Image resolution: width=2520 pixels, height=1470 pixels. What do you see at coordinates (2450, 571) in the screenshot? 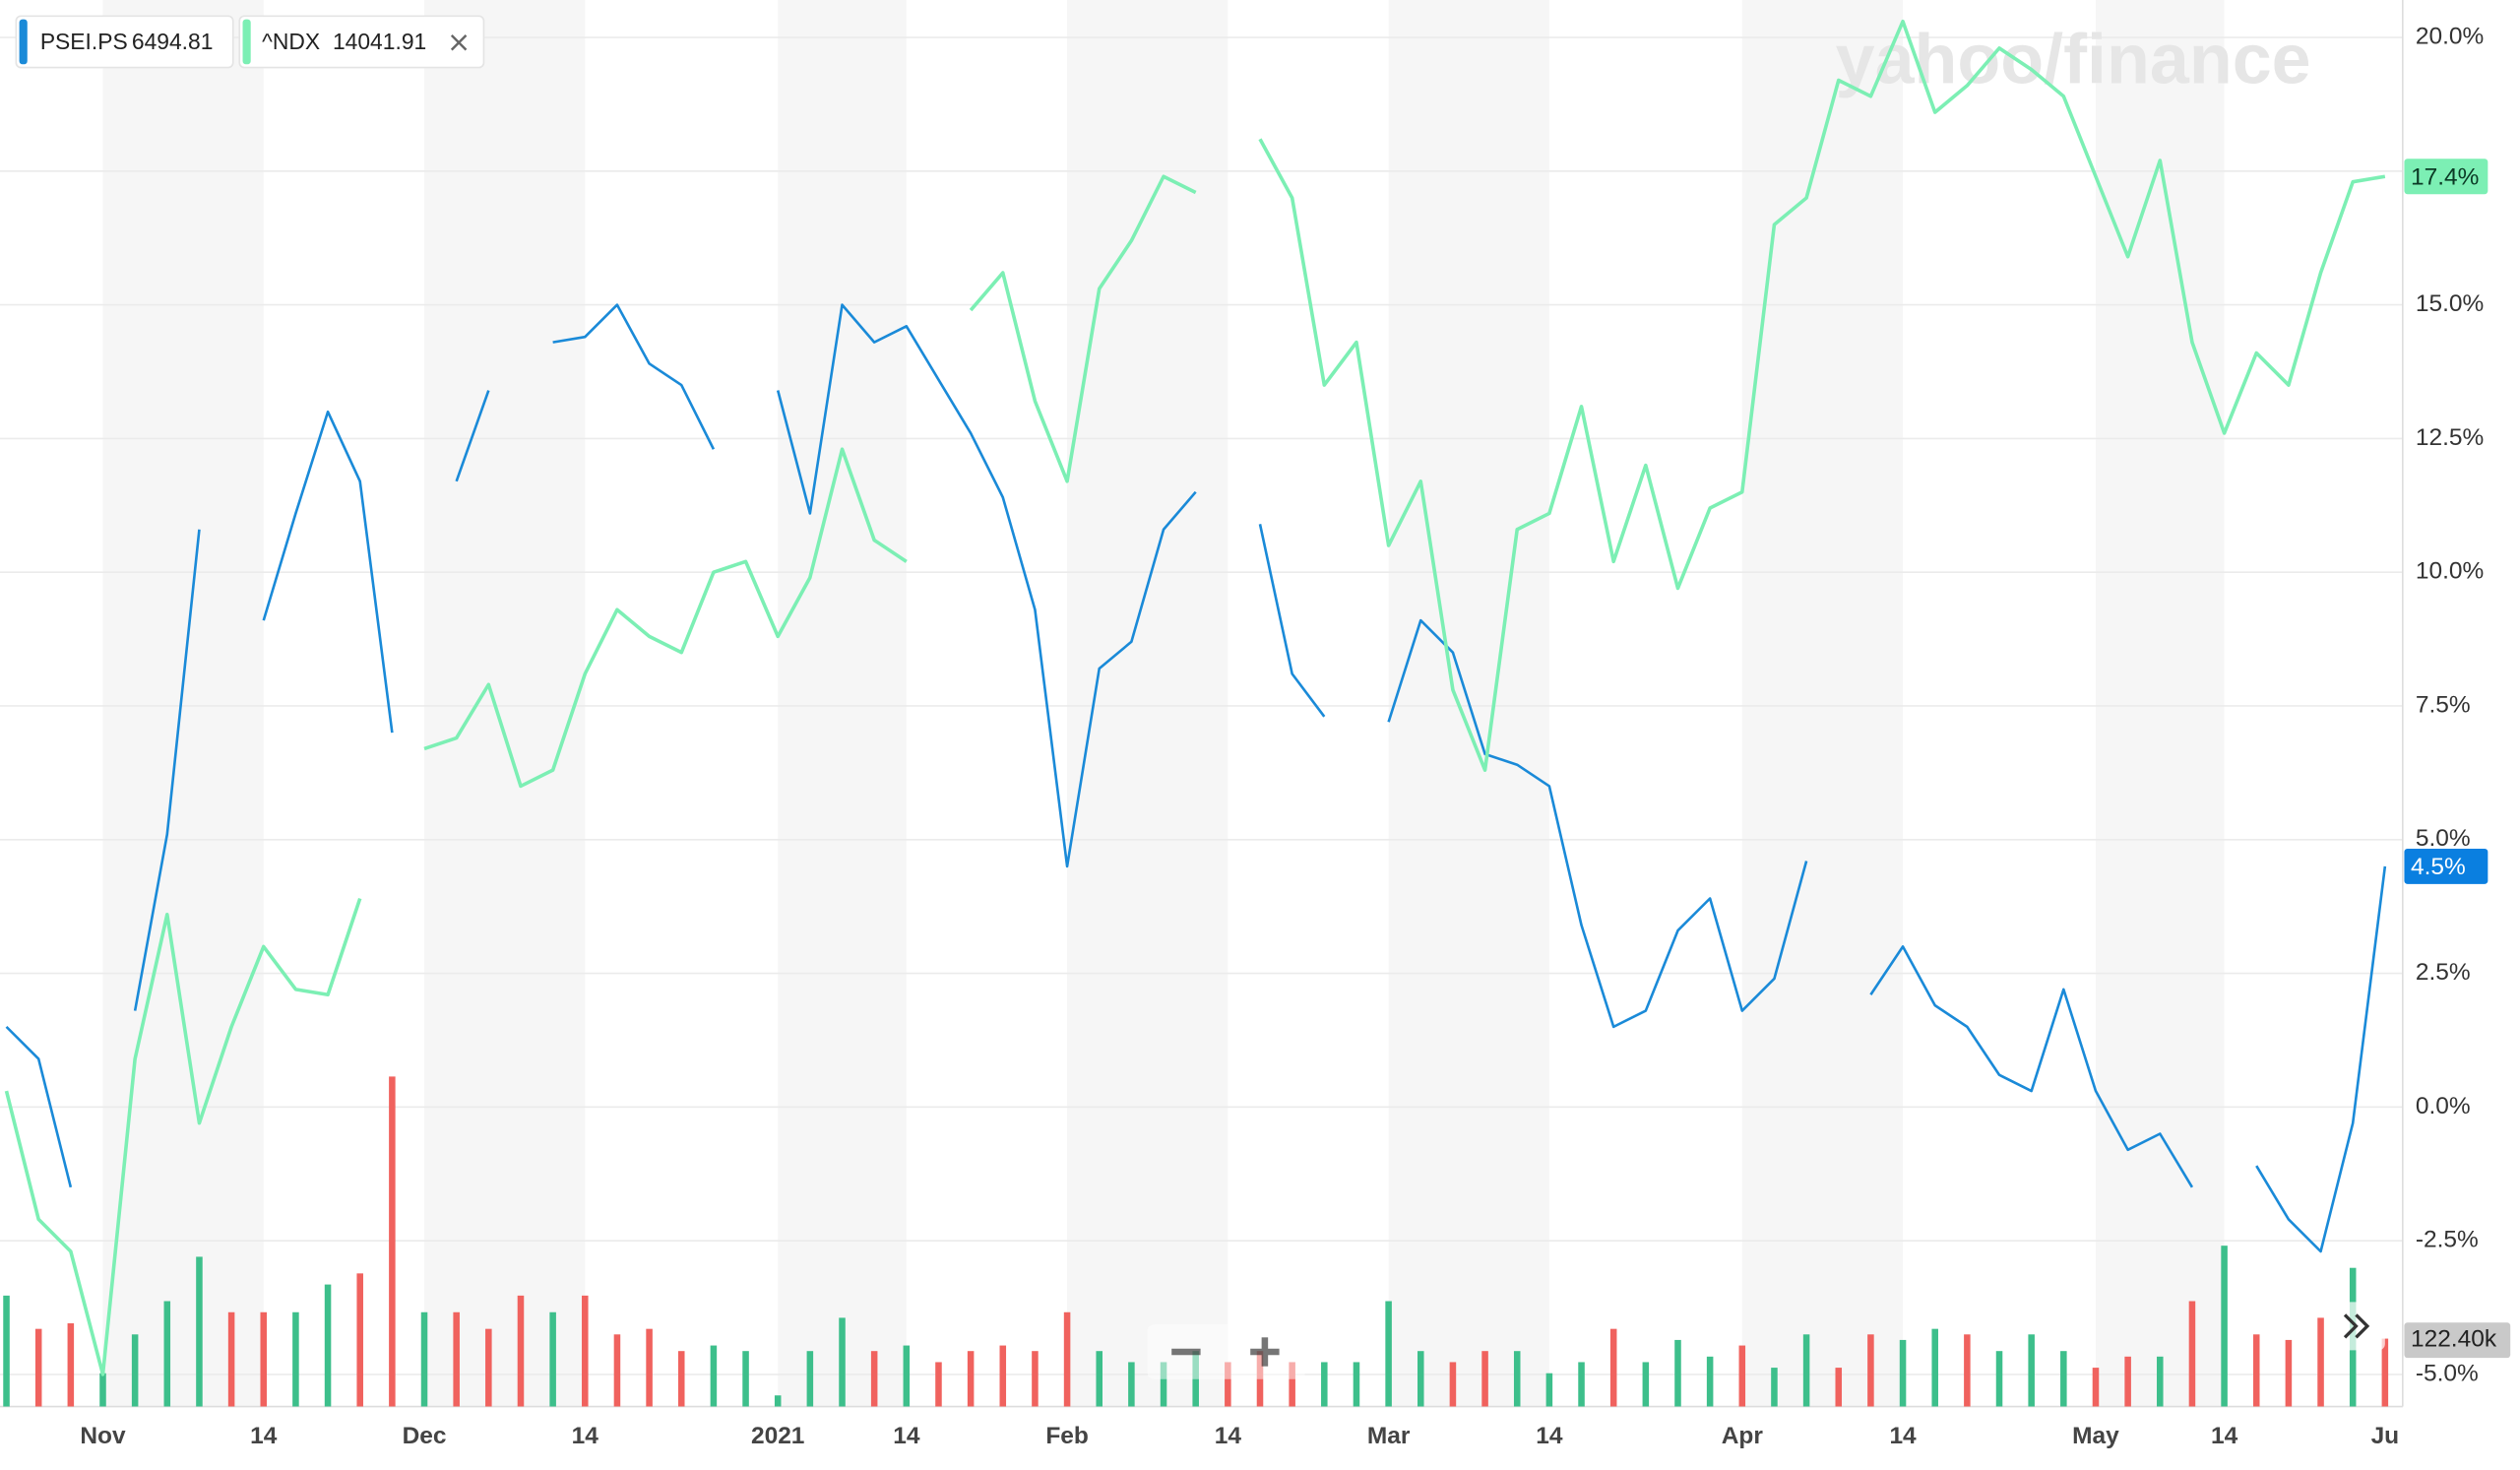
I see `y-tick-label: 10.0%` at bounding box center [2450, 571].